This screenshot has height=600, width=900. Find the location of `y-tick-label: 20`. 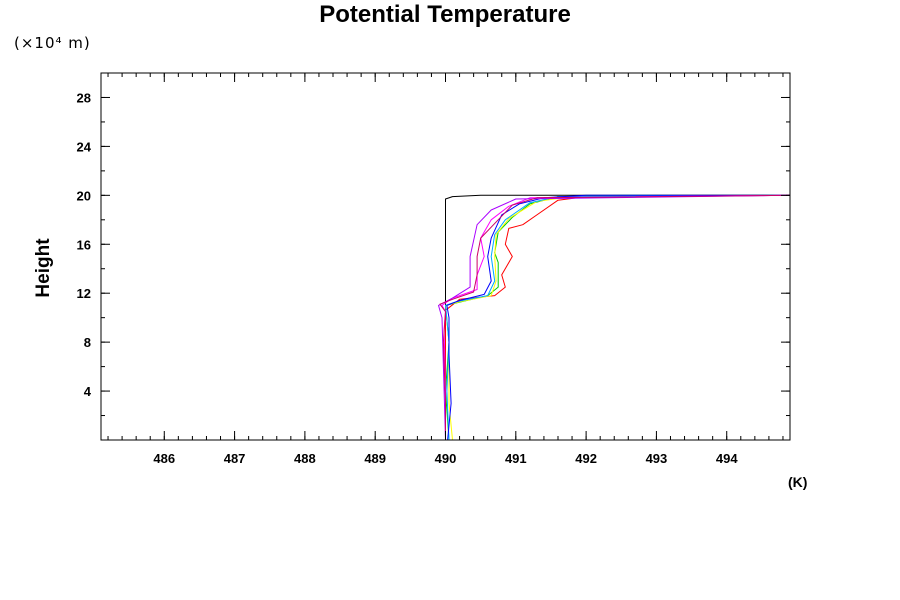

y-tick-label: 20 is located at coordinates (84, 195).